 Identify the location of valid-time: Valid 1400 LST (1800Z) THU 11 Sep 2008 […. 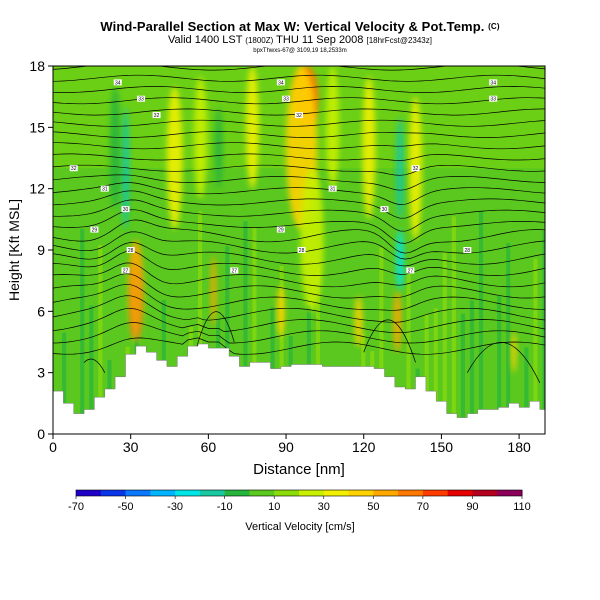
(300, 40).